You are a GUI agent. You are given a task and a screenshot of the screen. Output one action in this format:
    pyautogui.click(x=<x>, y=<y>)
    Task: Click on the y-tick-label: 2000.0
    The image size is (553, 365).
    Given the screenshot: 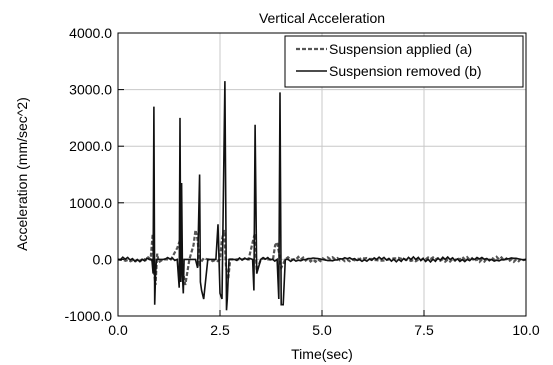 What is the action you would take?
    pyautogui.click(x=90, y=146)
    